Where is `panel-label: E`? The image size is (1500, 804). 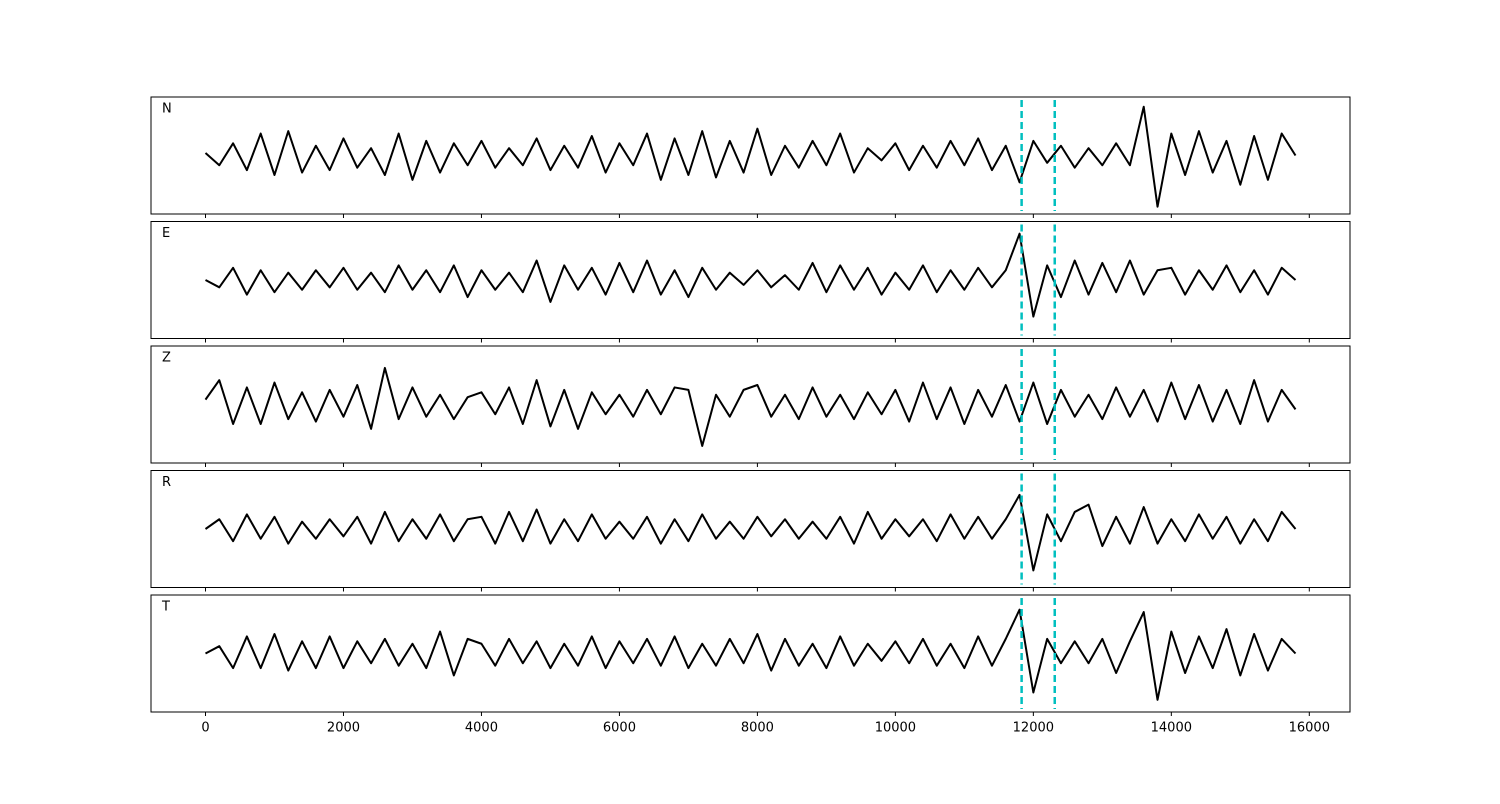
panel-label: E is located at coordinates (166, 233).